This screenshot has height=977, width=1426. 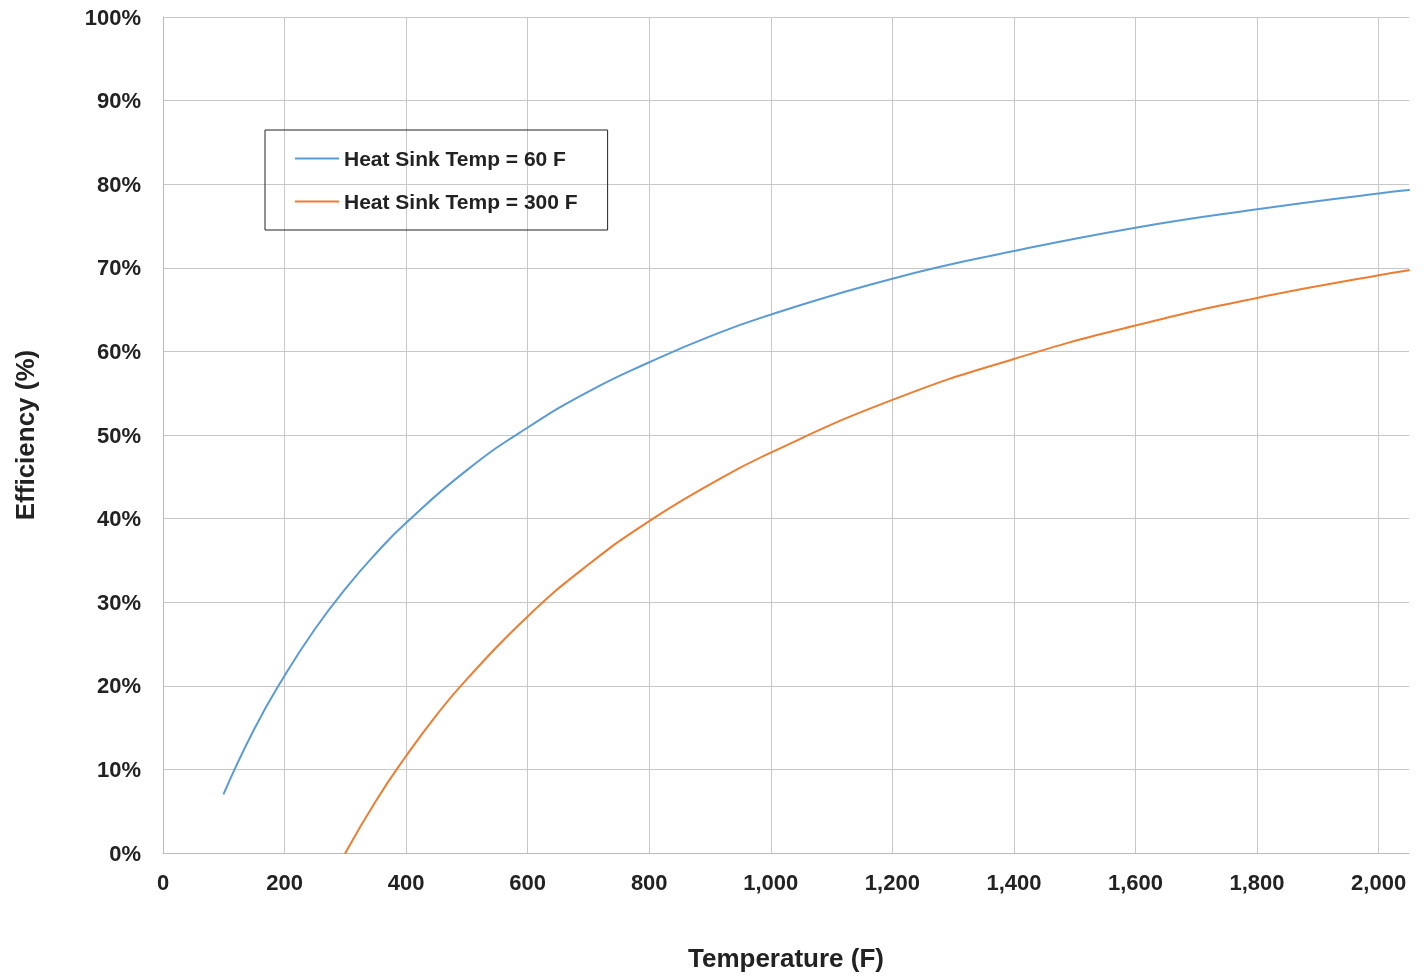 What do you see at coordinates (118, 268) in the screenshot?
I see `y-tick-label: 70%` at bounding box center [118, 268].